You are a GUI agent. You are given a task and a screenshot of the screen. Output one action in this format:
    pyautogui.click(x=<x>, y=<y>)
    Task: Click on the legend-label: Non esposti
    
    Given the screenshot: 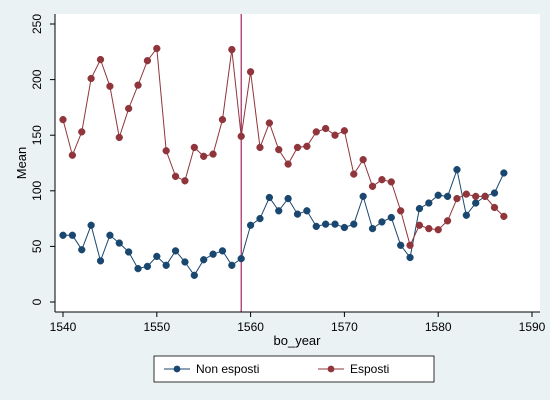 What is the action you would take?
    pyautogui.click(x=227, y=369)
    